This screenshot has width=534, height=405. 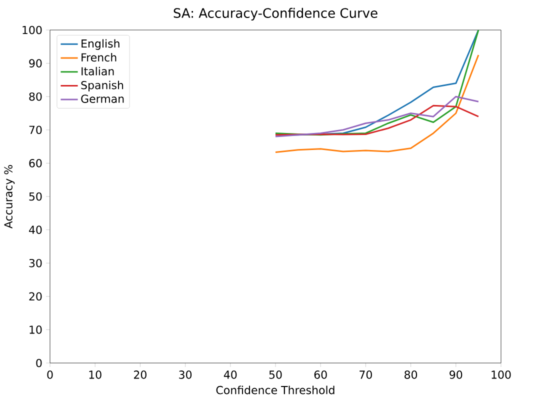 I want to click on y-tick-label: 90, so click(x=35, y=63).